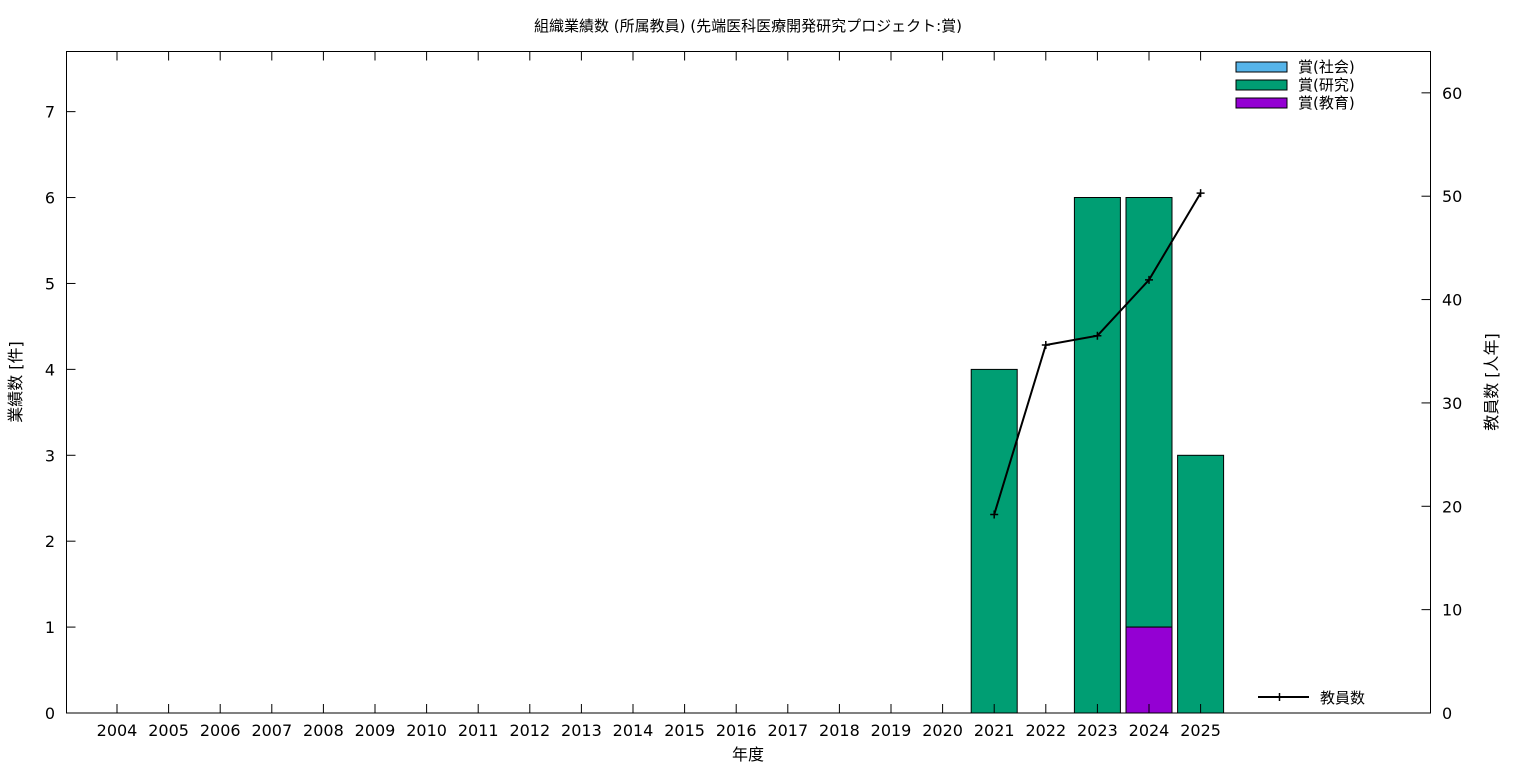 Image resolution: width=1536 pixels, height=768 pixels. I want to click on y-tick-label-2: 2, so click(50, 541).